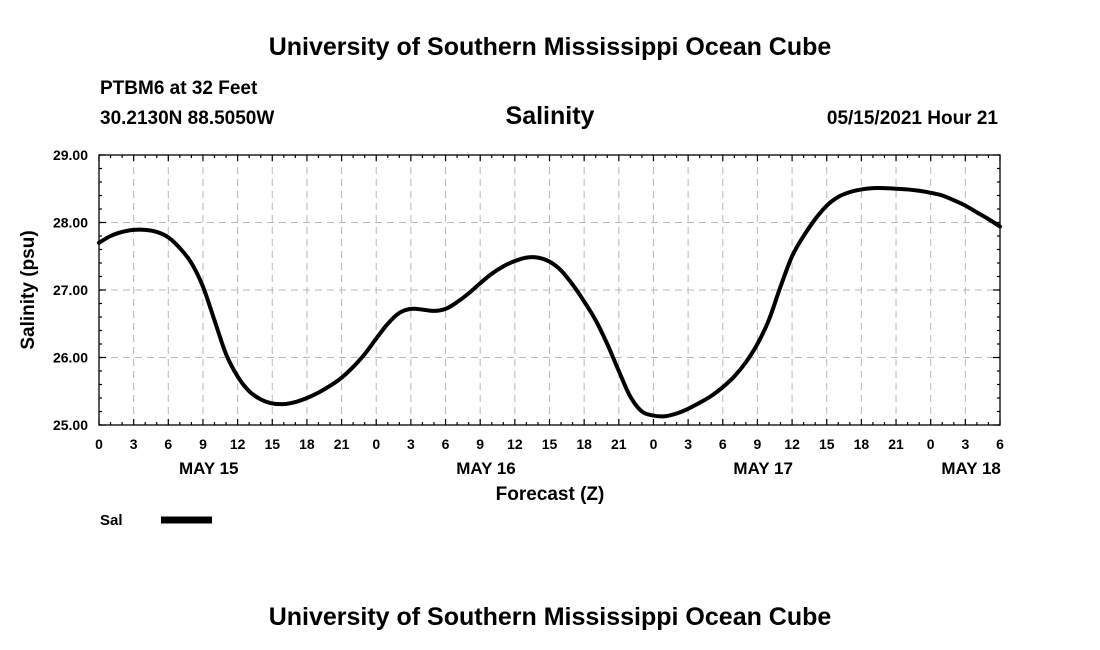 This screenshot has width=1100, height=650. Describe the element at coordinates (550, 494) in the screenshot. I see `x-axis-label: Forecast (Z)` at that location.